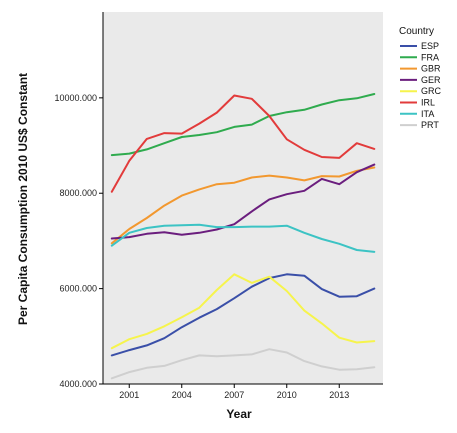 The image size is (457, 433). Describe the element at coordinates (419, 46) in the screenshot. I see `legend-item-esp: ESP` at that location.